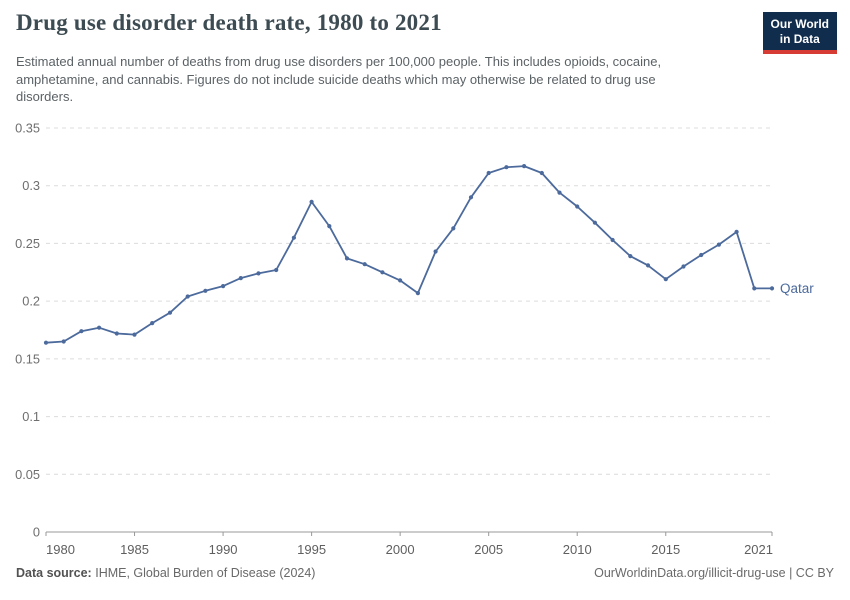  Describe the element at coordinates (60, 549) in the screenshot. I see `x-tick-label: 1980` at that location.